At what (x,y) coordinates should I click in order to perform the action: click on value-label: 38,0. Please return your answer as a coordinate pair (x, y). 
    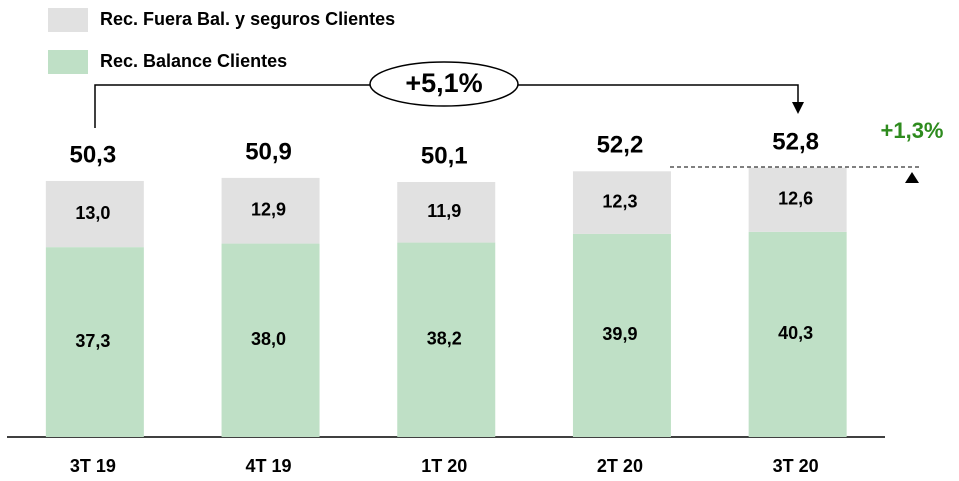
    Looking at the image, I should click on (268, 339).